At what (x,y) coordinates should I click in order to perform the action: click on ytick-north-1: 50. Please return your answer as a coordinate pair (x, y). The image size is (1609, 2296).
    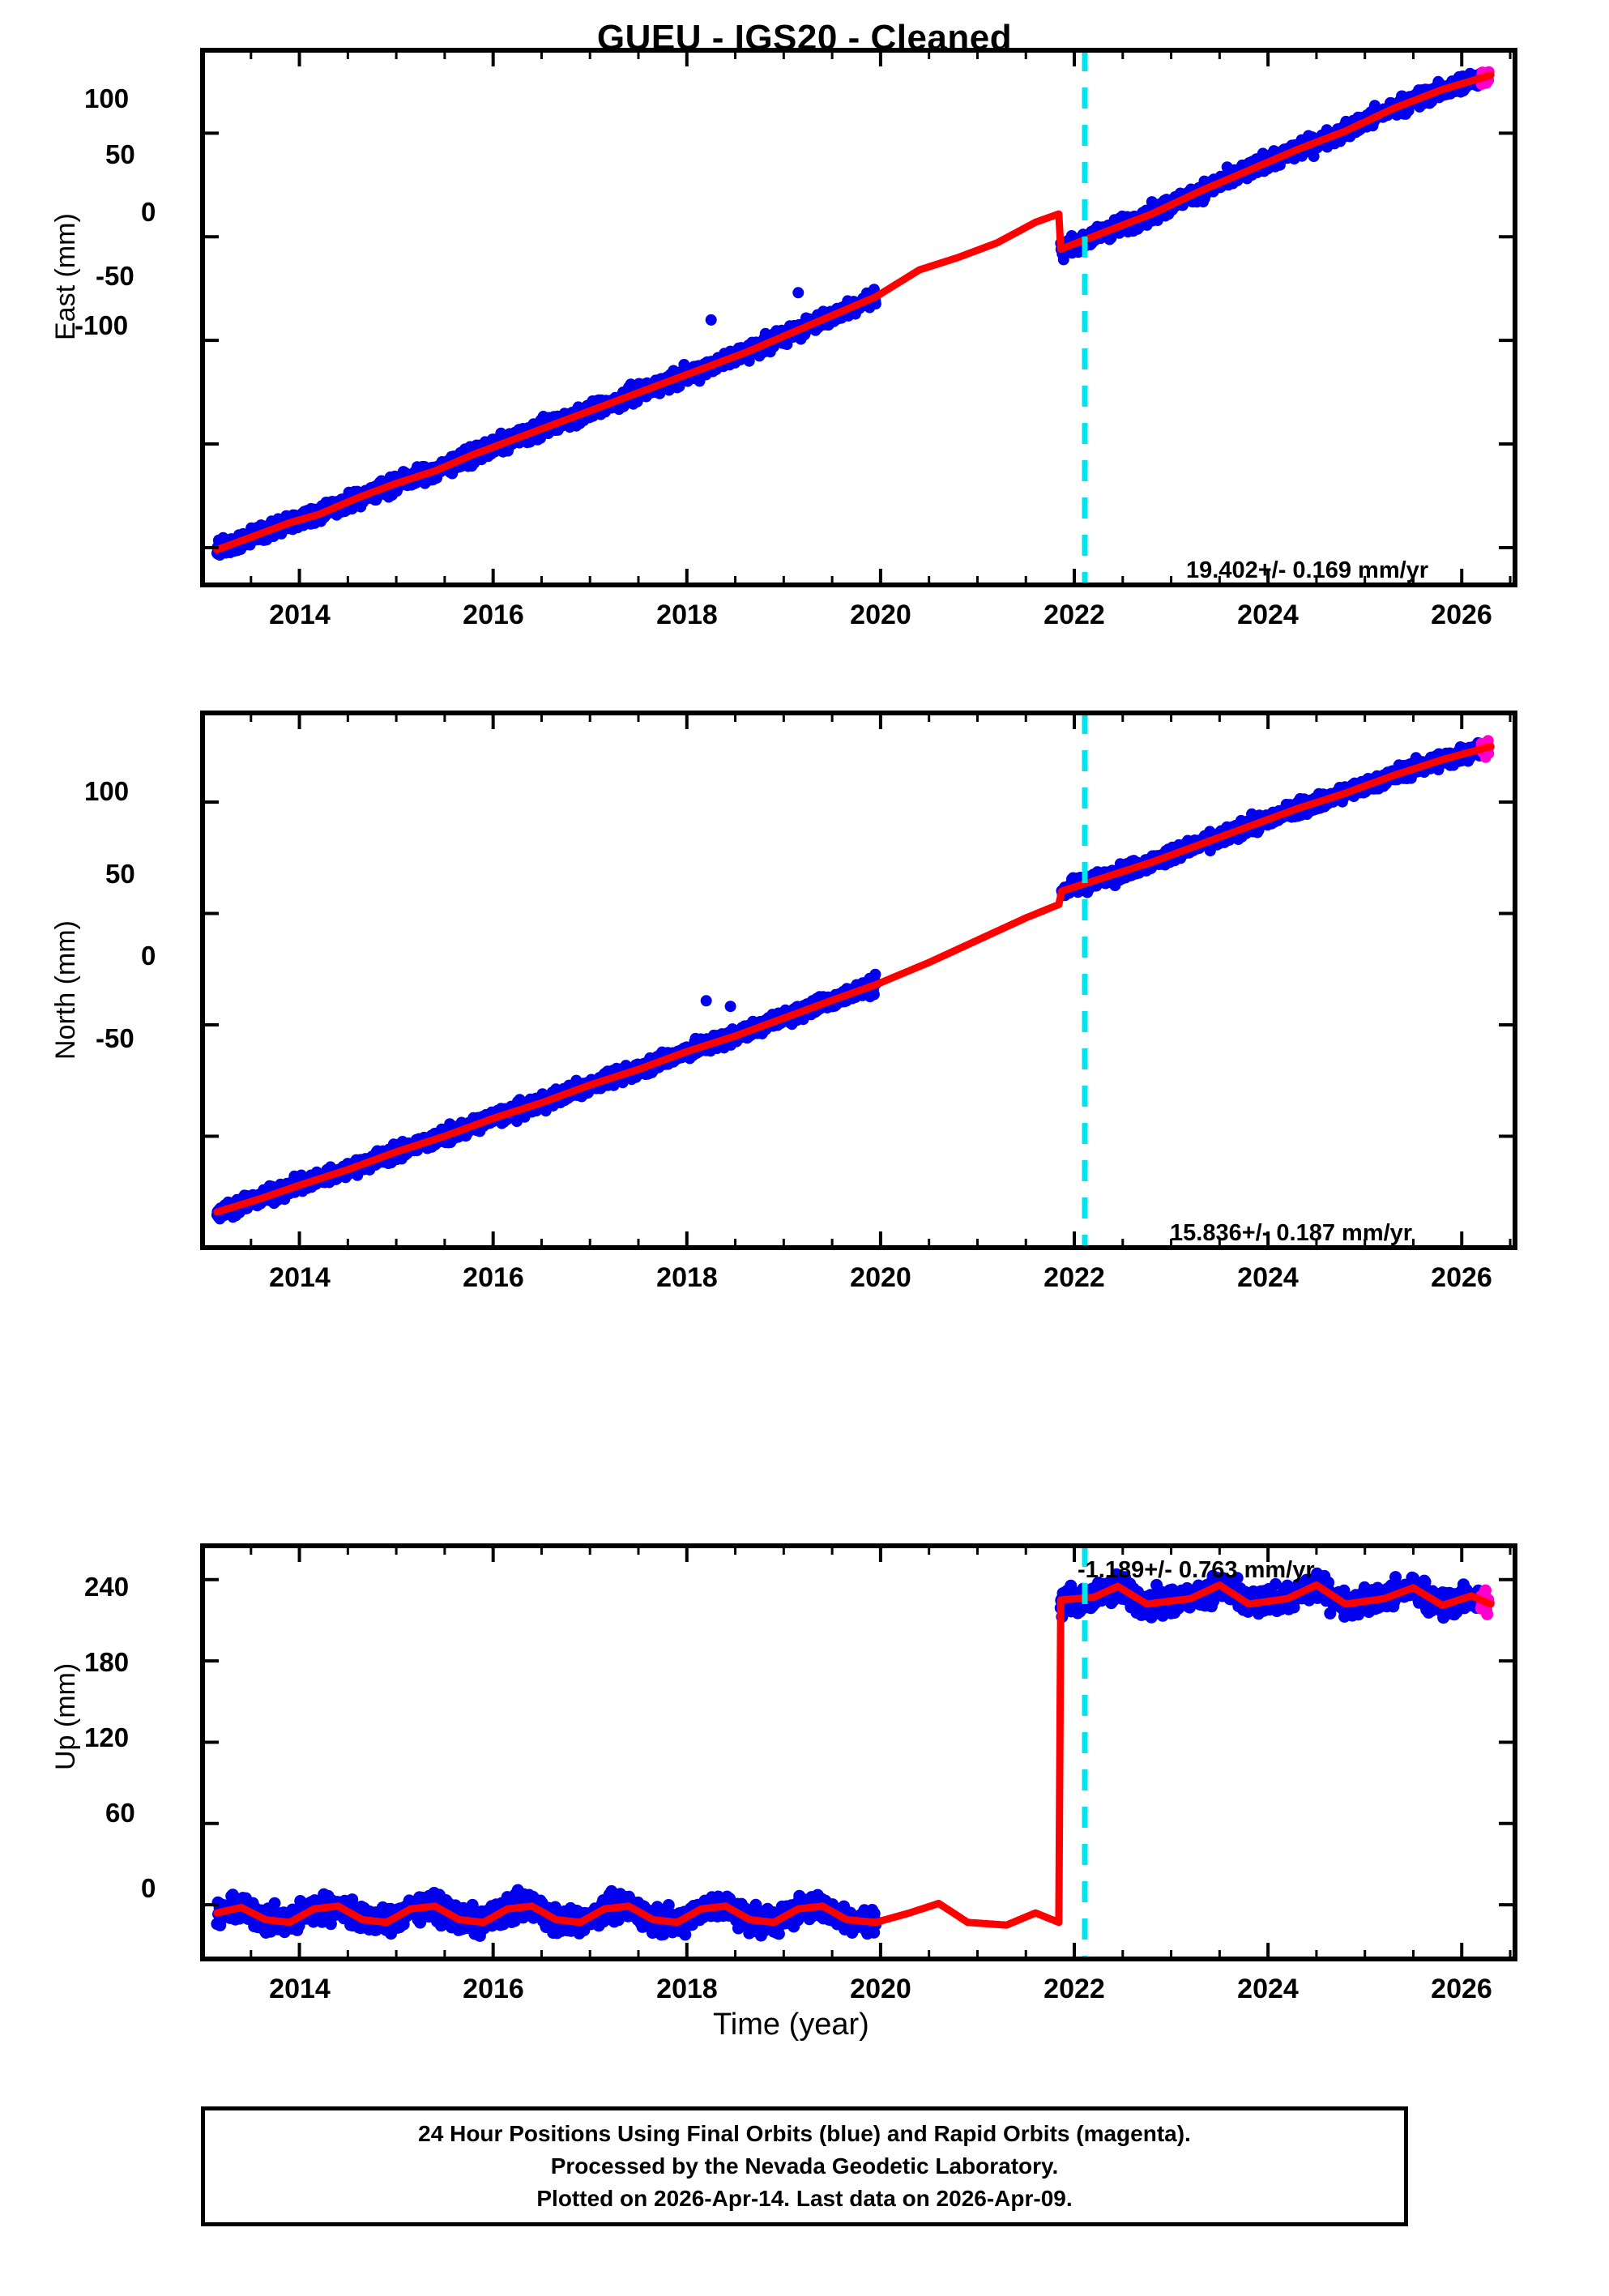
    Looking at the image, I should click on (120, 874).